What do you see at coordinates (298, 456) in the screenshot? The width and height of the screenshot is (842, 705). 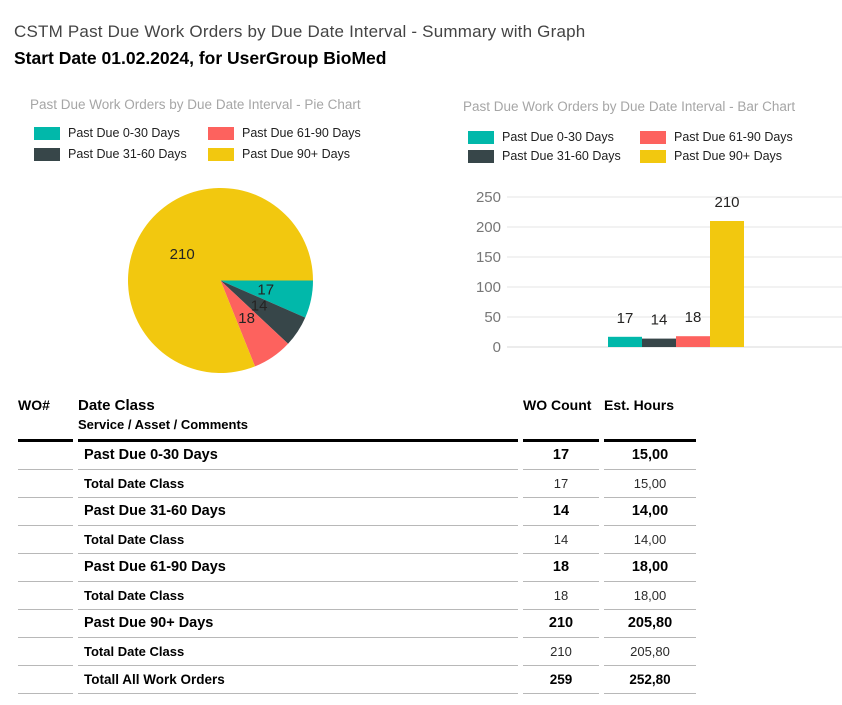 I see `date-class-cell: Past Due 0-30 Days` at bounding box center [298, 456].